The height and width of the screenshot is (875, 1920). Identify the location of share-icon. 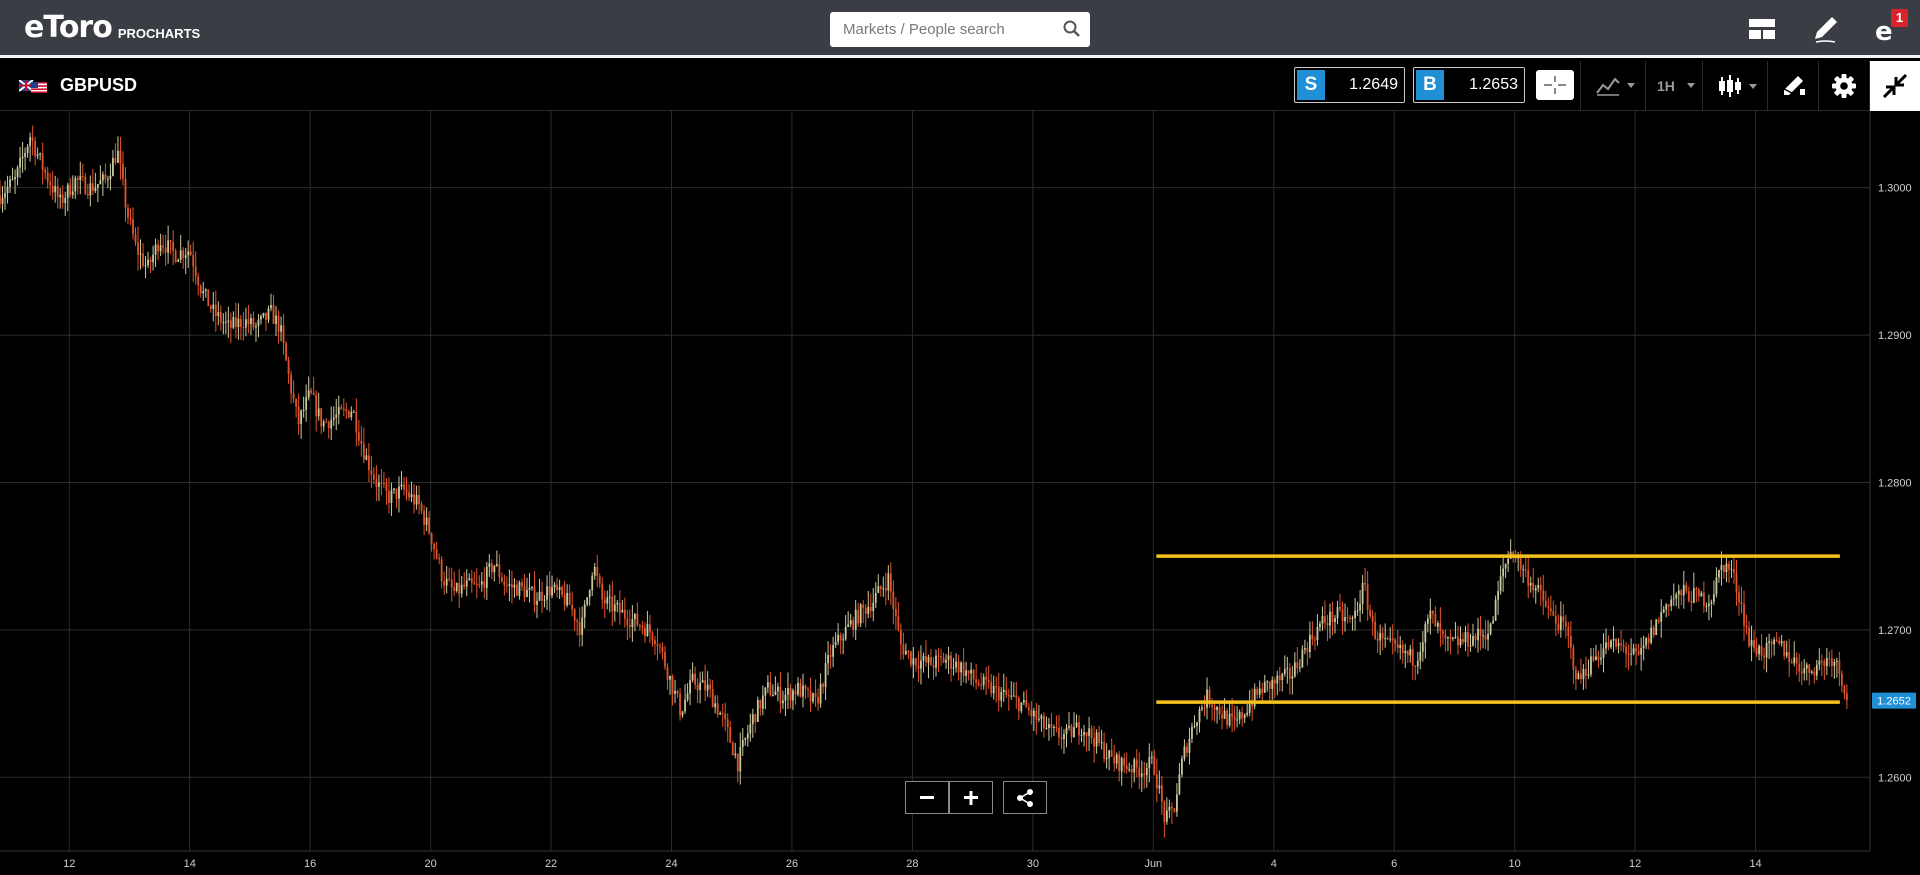
(1025, 798).